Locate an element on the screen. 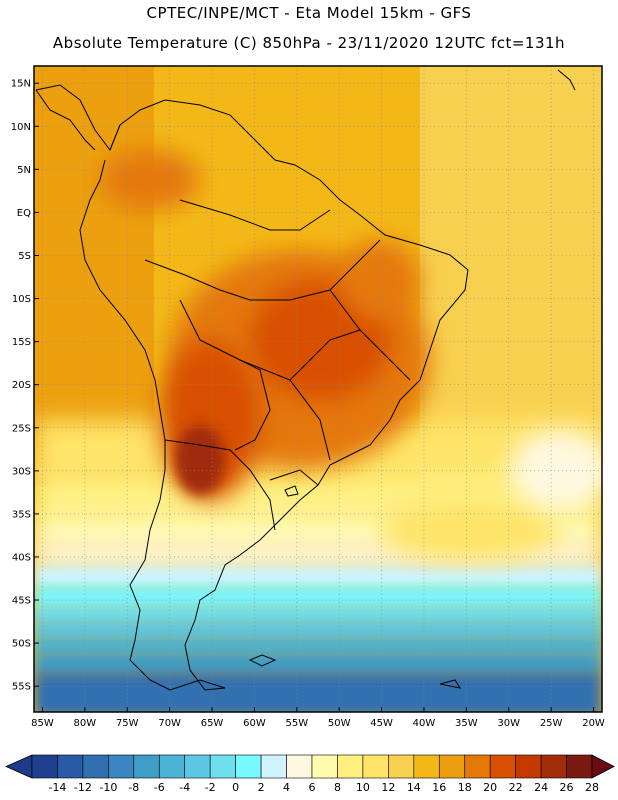  lon-tick-label: 40W is located at coordinates (424, 723).